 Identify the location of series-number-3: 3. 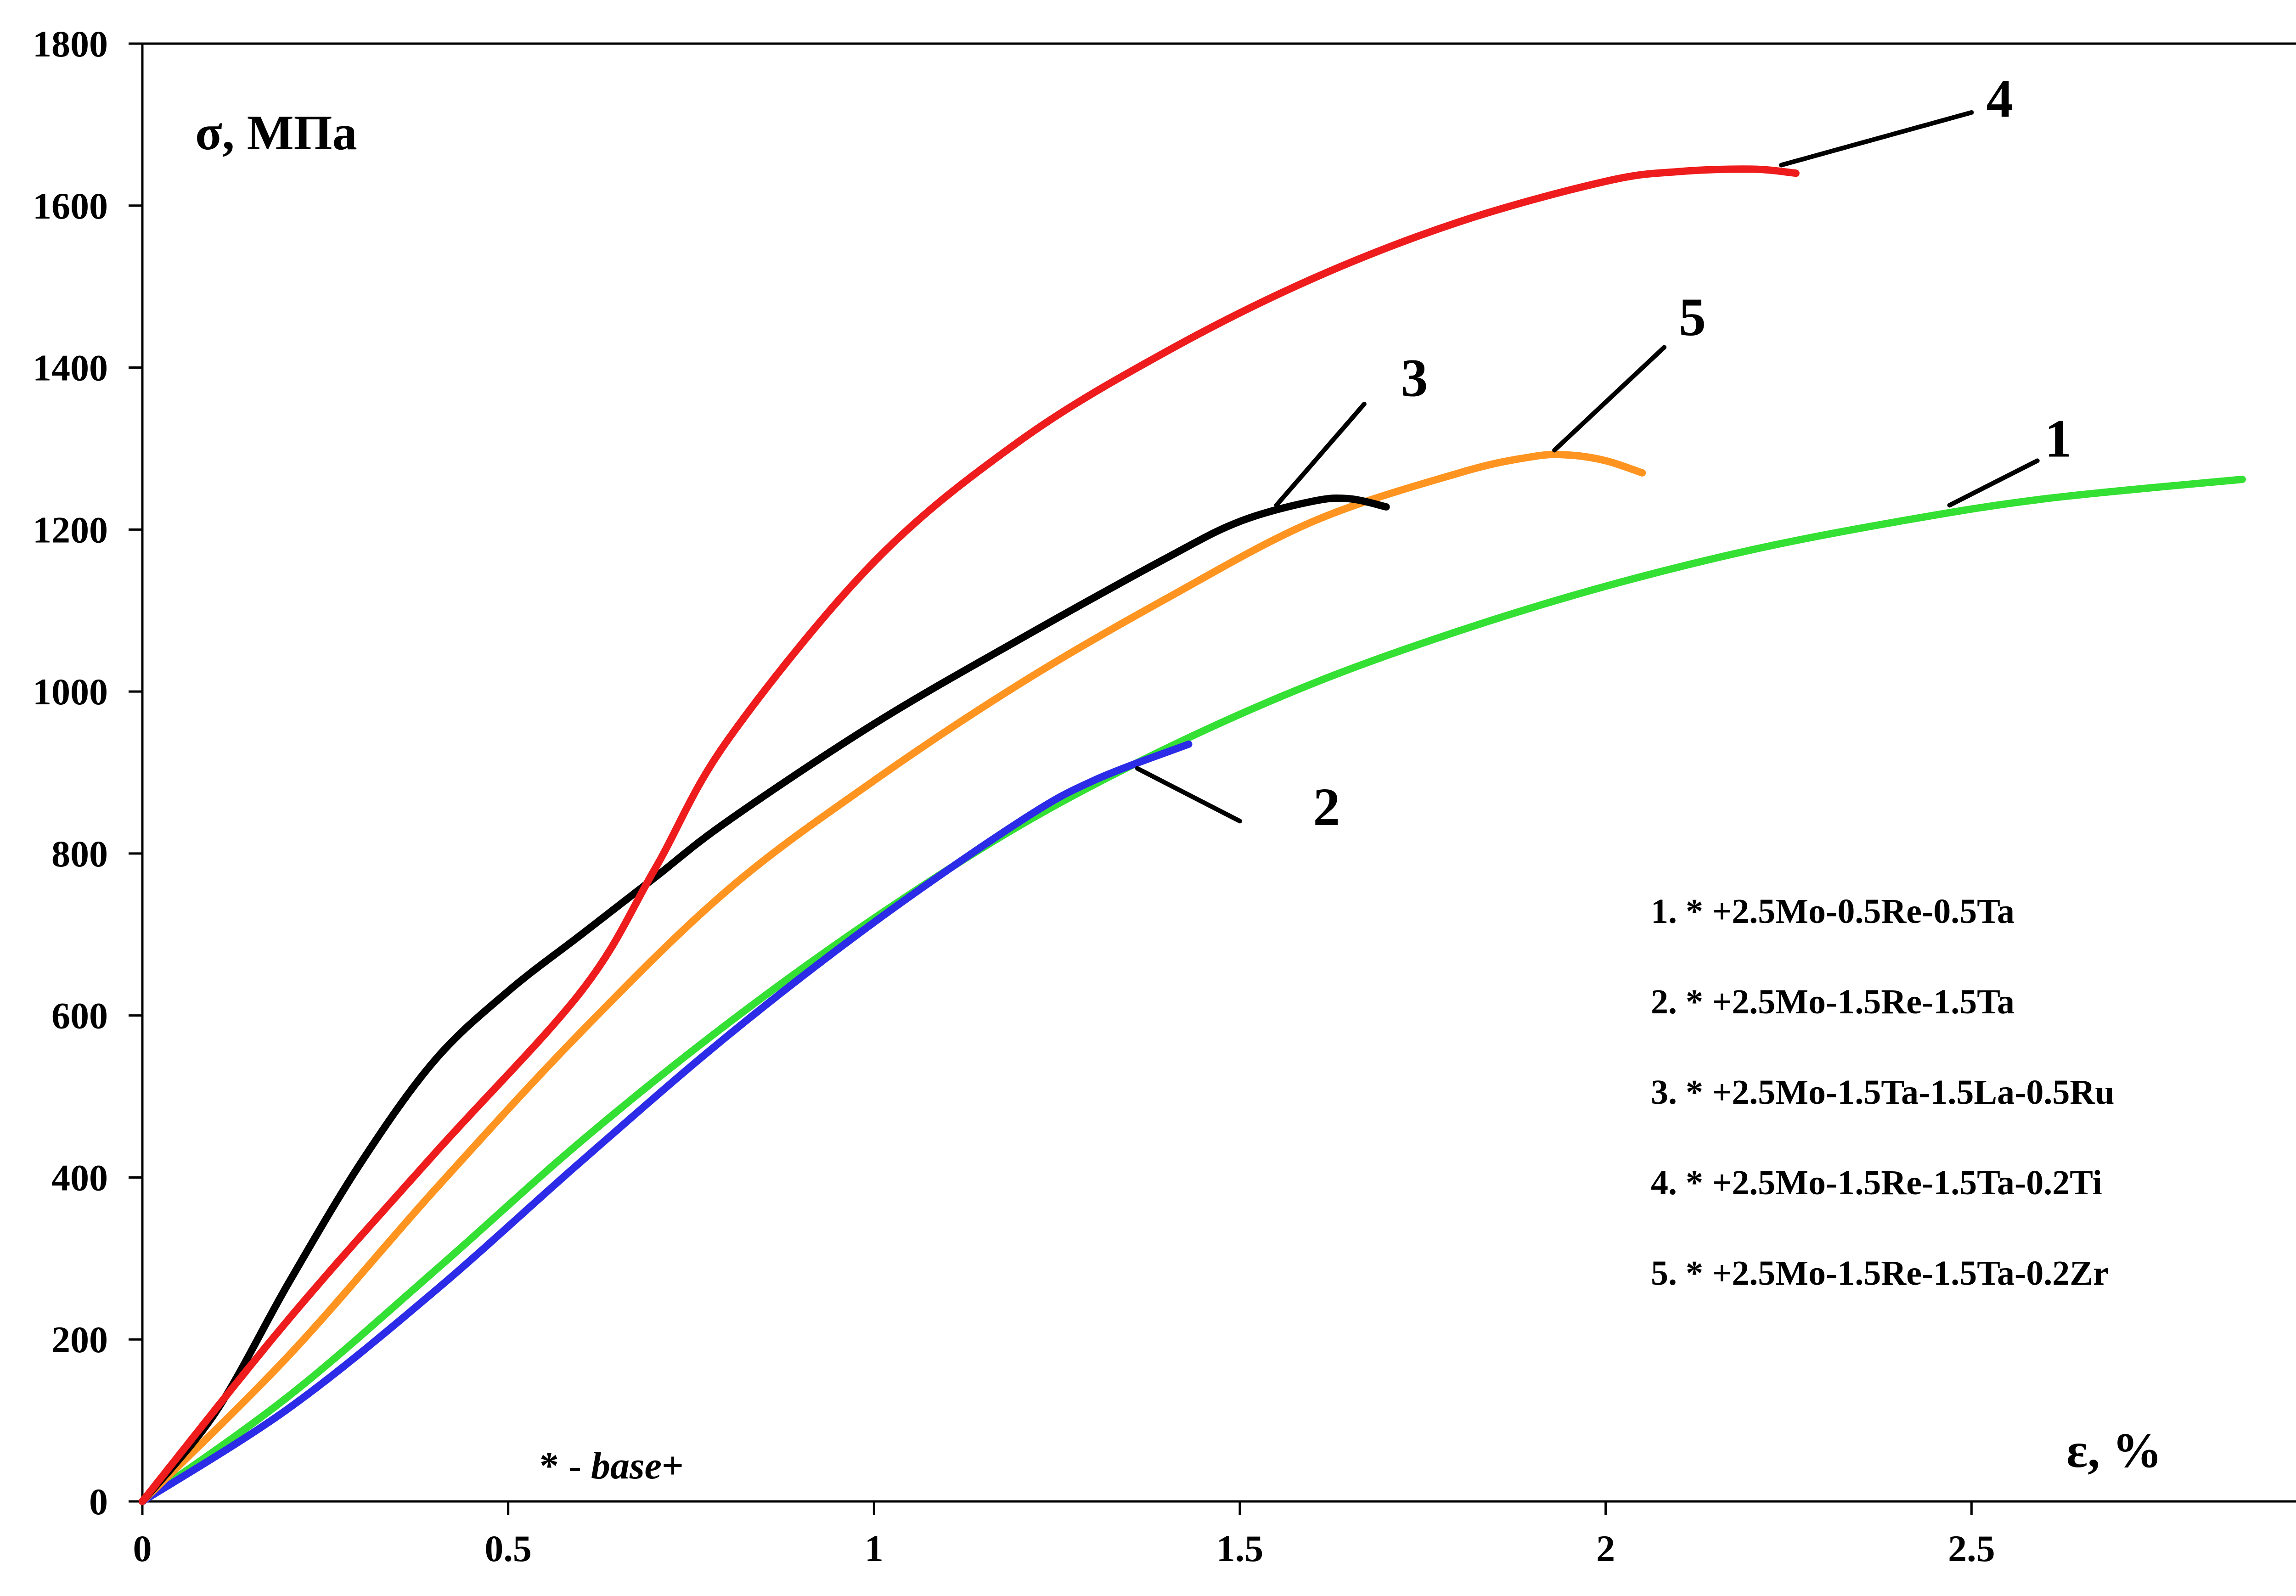
(1414, 378).